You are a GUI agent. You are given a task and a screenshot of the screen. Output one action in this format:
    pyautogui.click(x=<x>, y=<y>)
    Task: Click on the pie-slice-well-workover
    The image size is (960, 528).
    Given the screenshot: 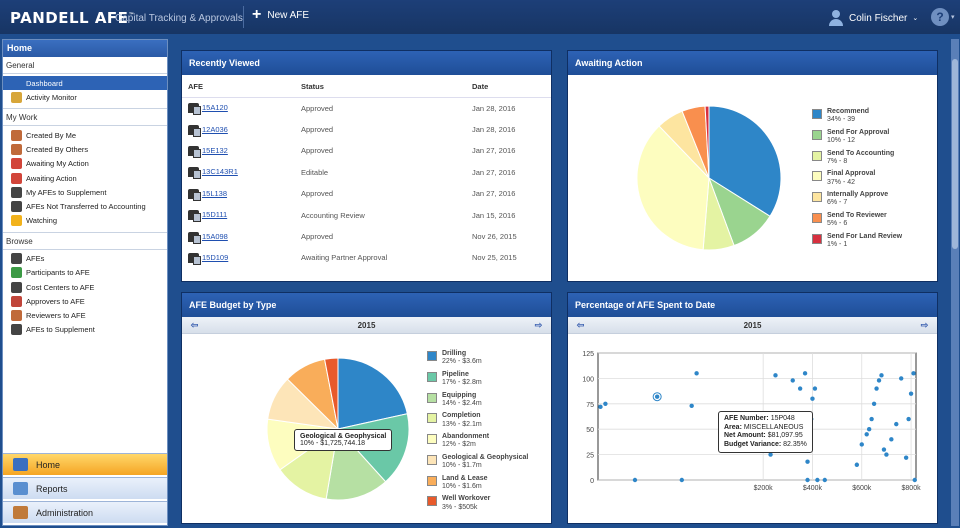 What is the action you would take?
    pyautogui.click(x=331, y=393)
    